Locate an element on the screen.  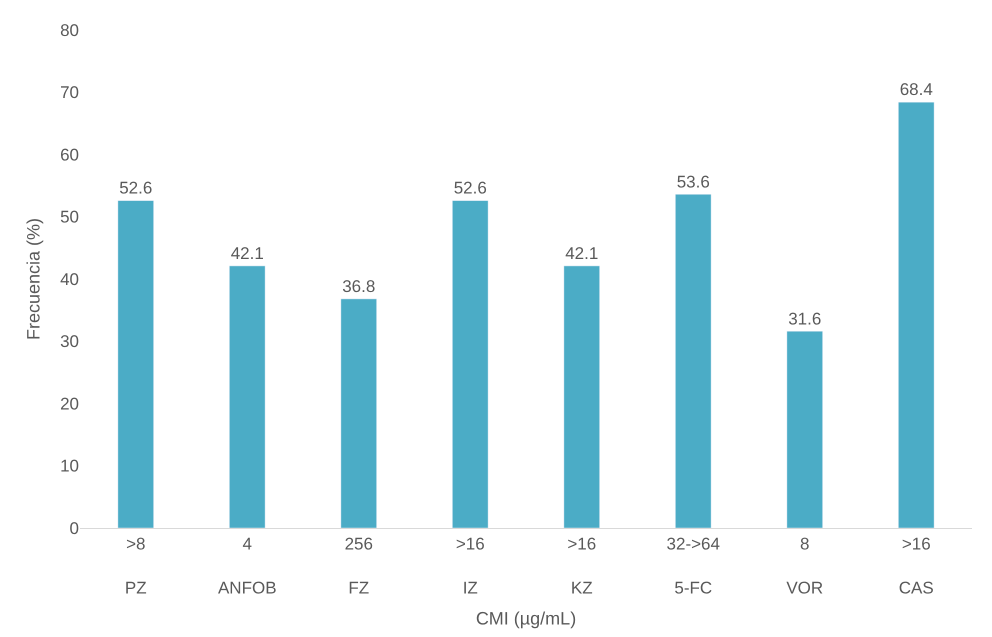
data-label: 31.6 is located at coordinates (805, 318).